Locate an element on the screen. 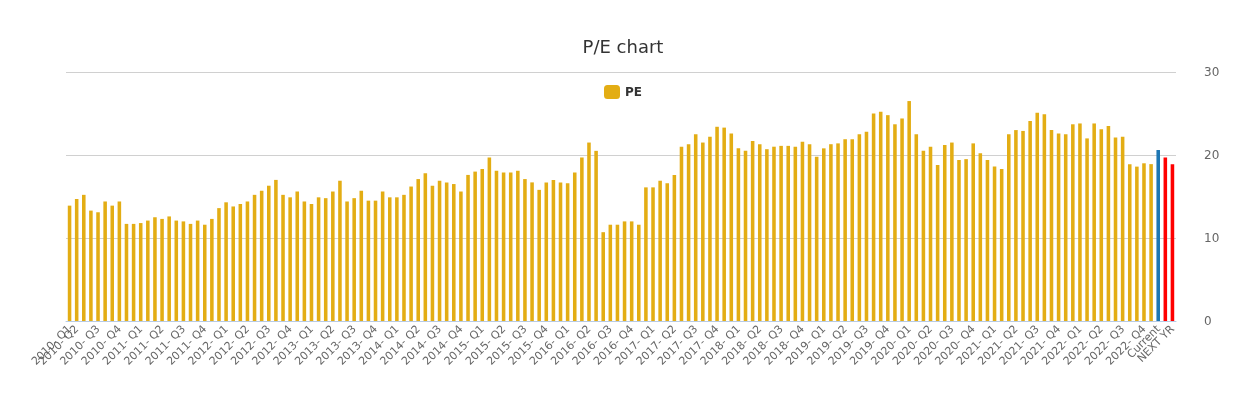  y-tick-label: 10 is located at coordinates (1212, 238).